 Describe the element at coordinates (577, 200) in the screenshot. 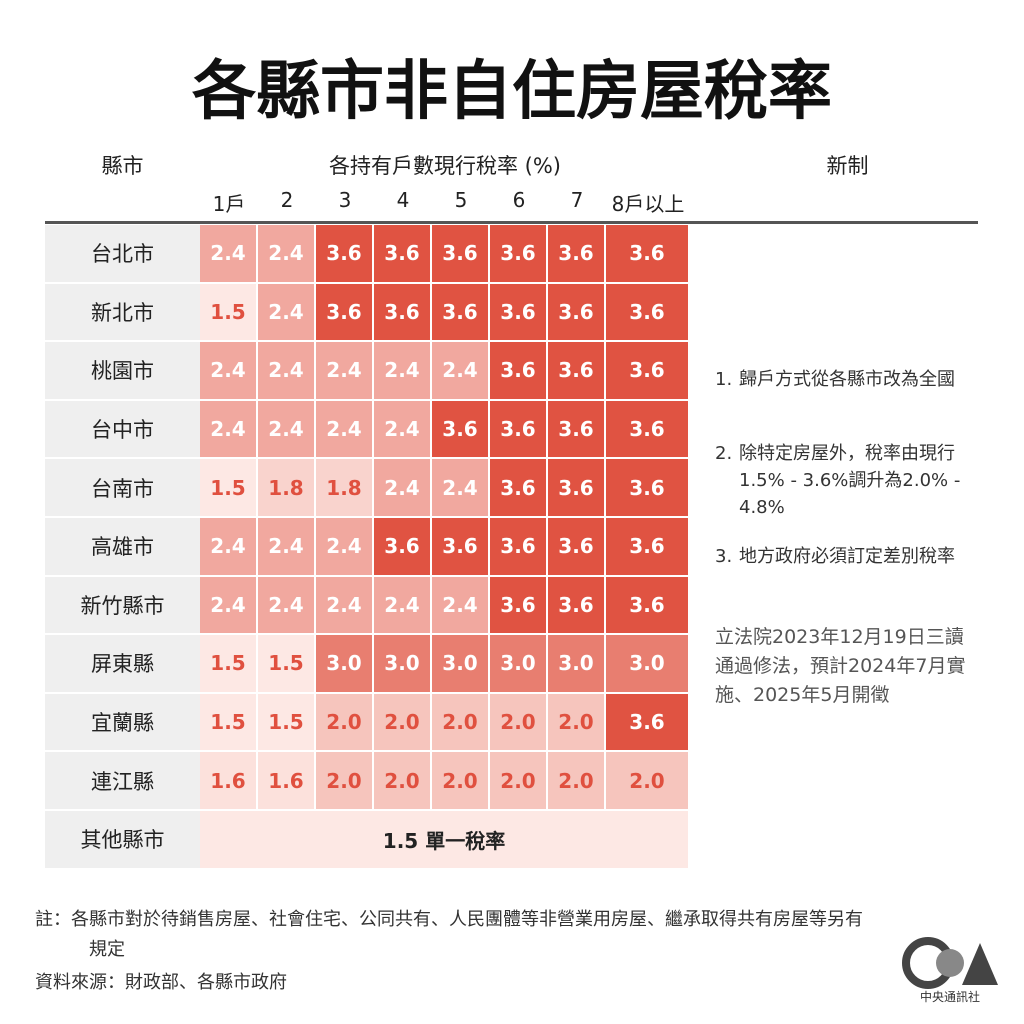

I see `column-label: 7` at that location.